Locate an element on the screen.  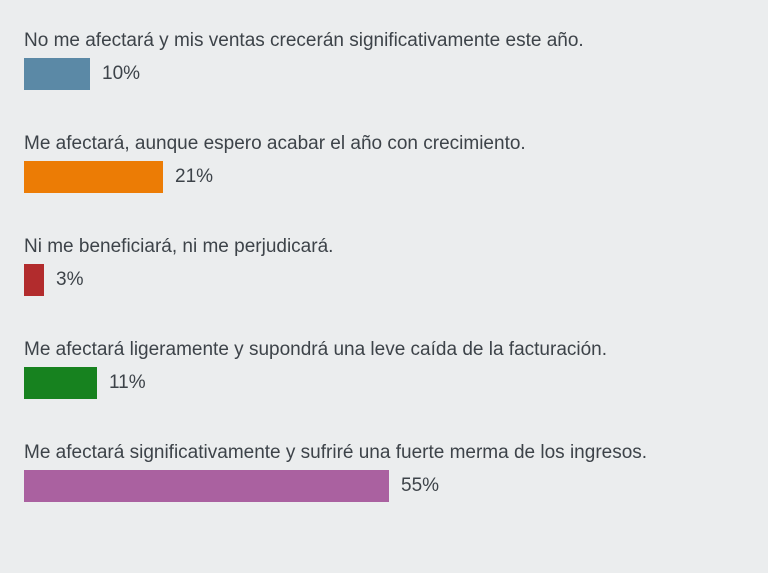
bar-row-group: Ni me beneficiará, ni me perjudicará. 3% is located at coordinates (384, 266).